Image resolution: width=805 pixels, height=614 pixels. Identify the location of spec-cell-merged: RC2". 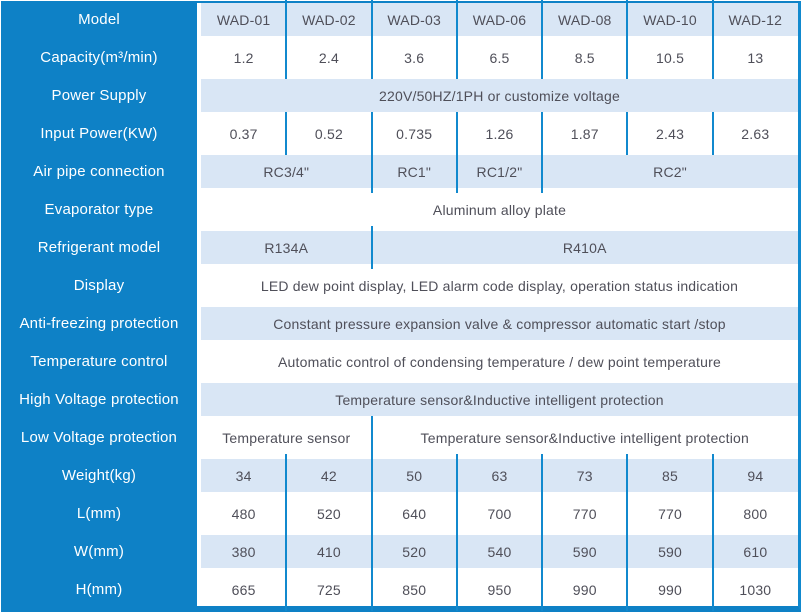
(669, 171).